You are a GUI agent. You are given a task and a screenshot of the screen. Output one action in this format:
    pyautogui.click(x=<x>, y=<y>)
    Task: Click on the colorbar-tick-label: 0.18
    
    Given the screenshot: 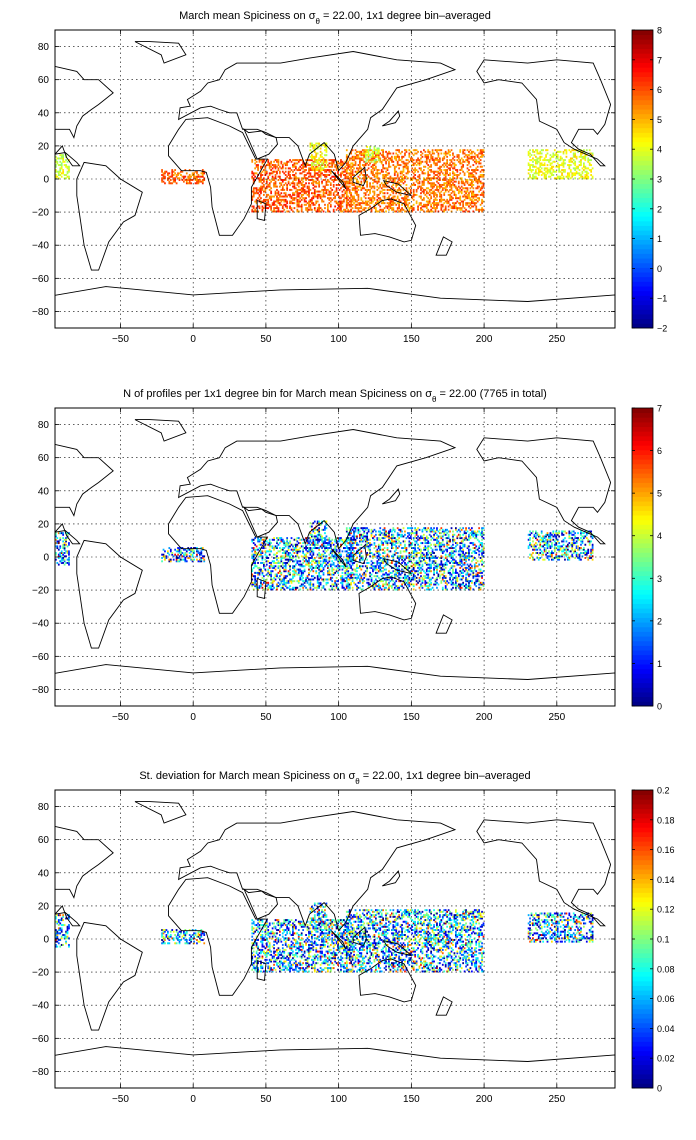 What is the action you would take?
    pyautogui.click(x=666, y=820)
    